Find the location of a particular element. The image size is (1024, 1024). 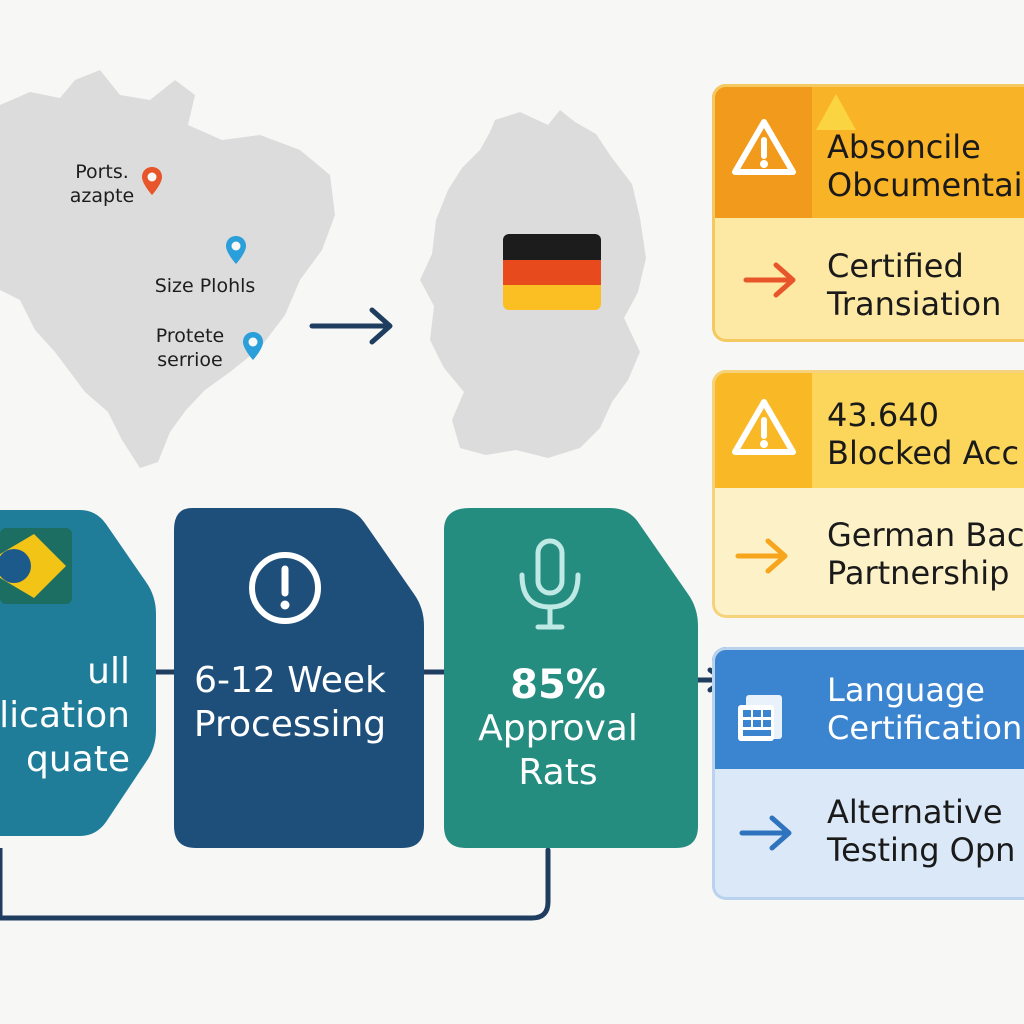

origin-label-2: Size Plohls is located at coordinates (205, 286).